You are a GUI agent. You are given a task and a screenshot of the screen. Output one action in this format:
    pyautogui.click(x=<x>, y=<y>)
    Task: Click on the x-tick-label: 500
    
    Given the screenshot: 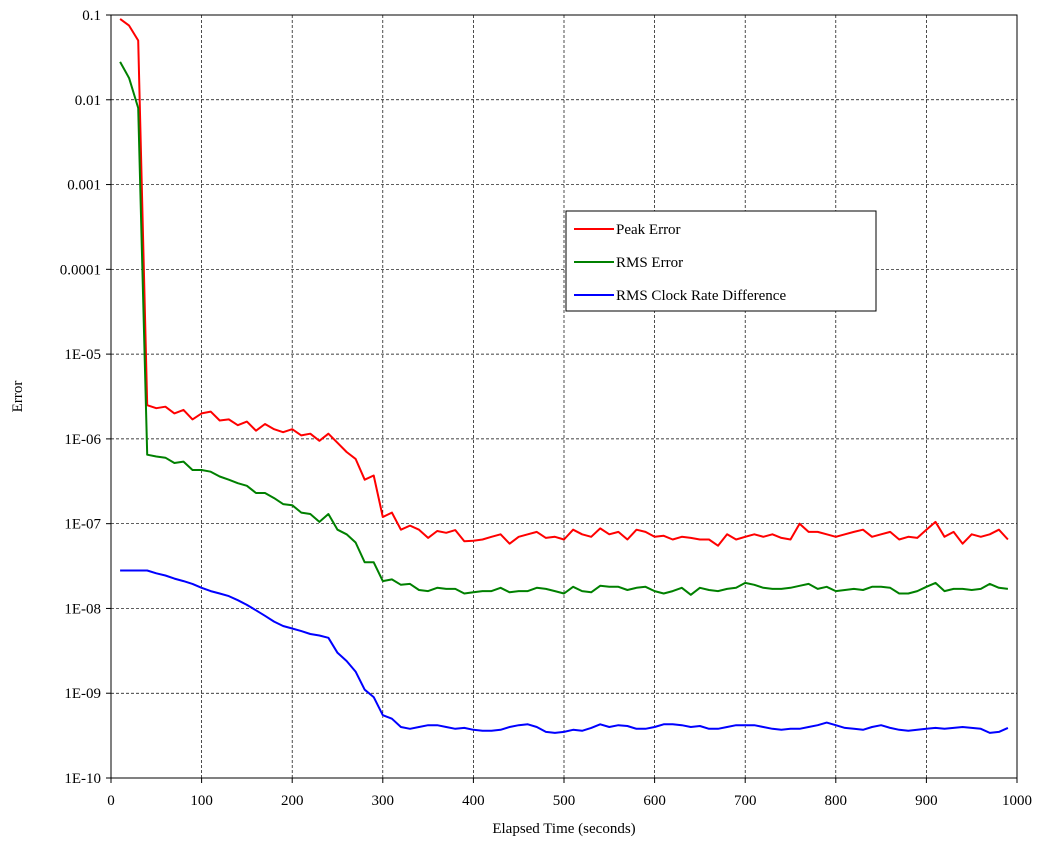 What is the action you would take?
    pyautogui.click(x=564, y=801)
    